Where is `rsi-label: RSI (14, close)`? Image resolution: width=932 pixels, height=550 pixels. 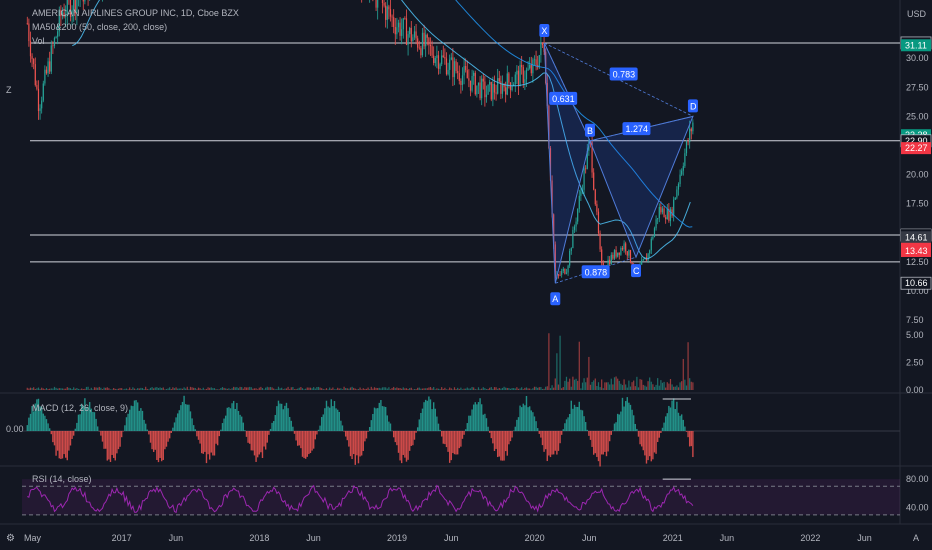
rsi-label: RSI (14, close) is located at coordinates (62, 479).